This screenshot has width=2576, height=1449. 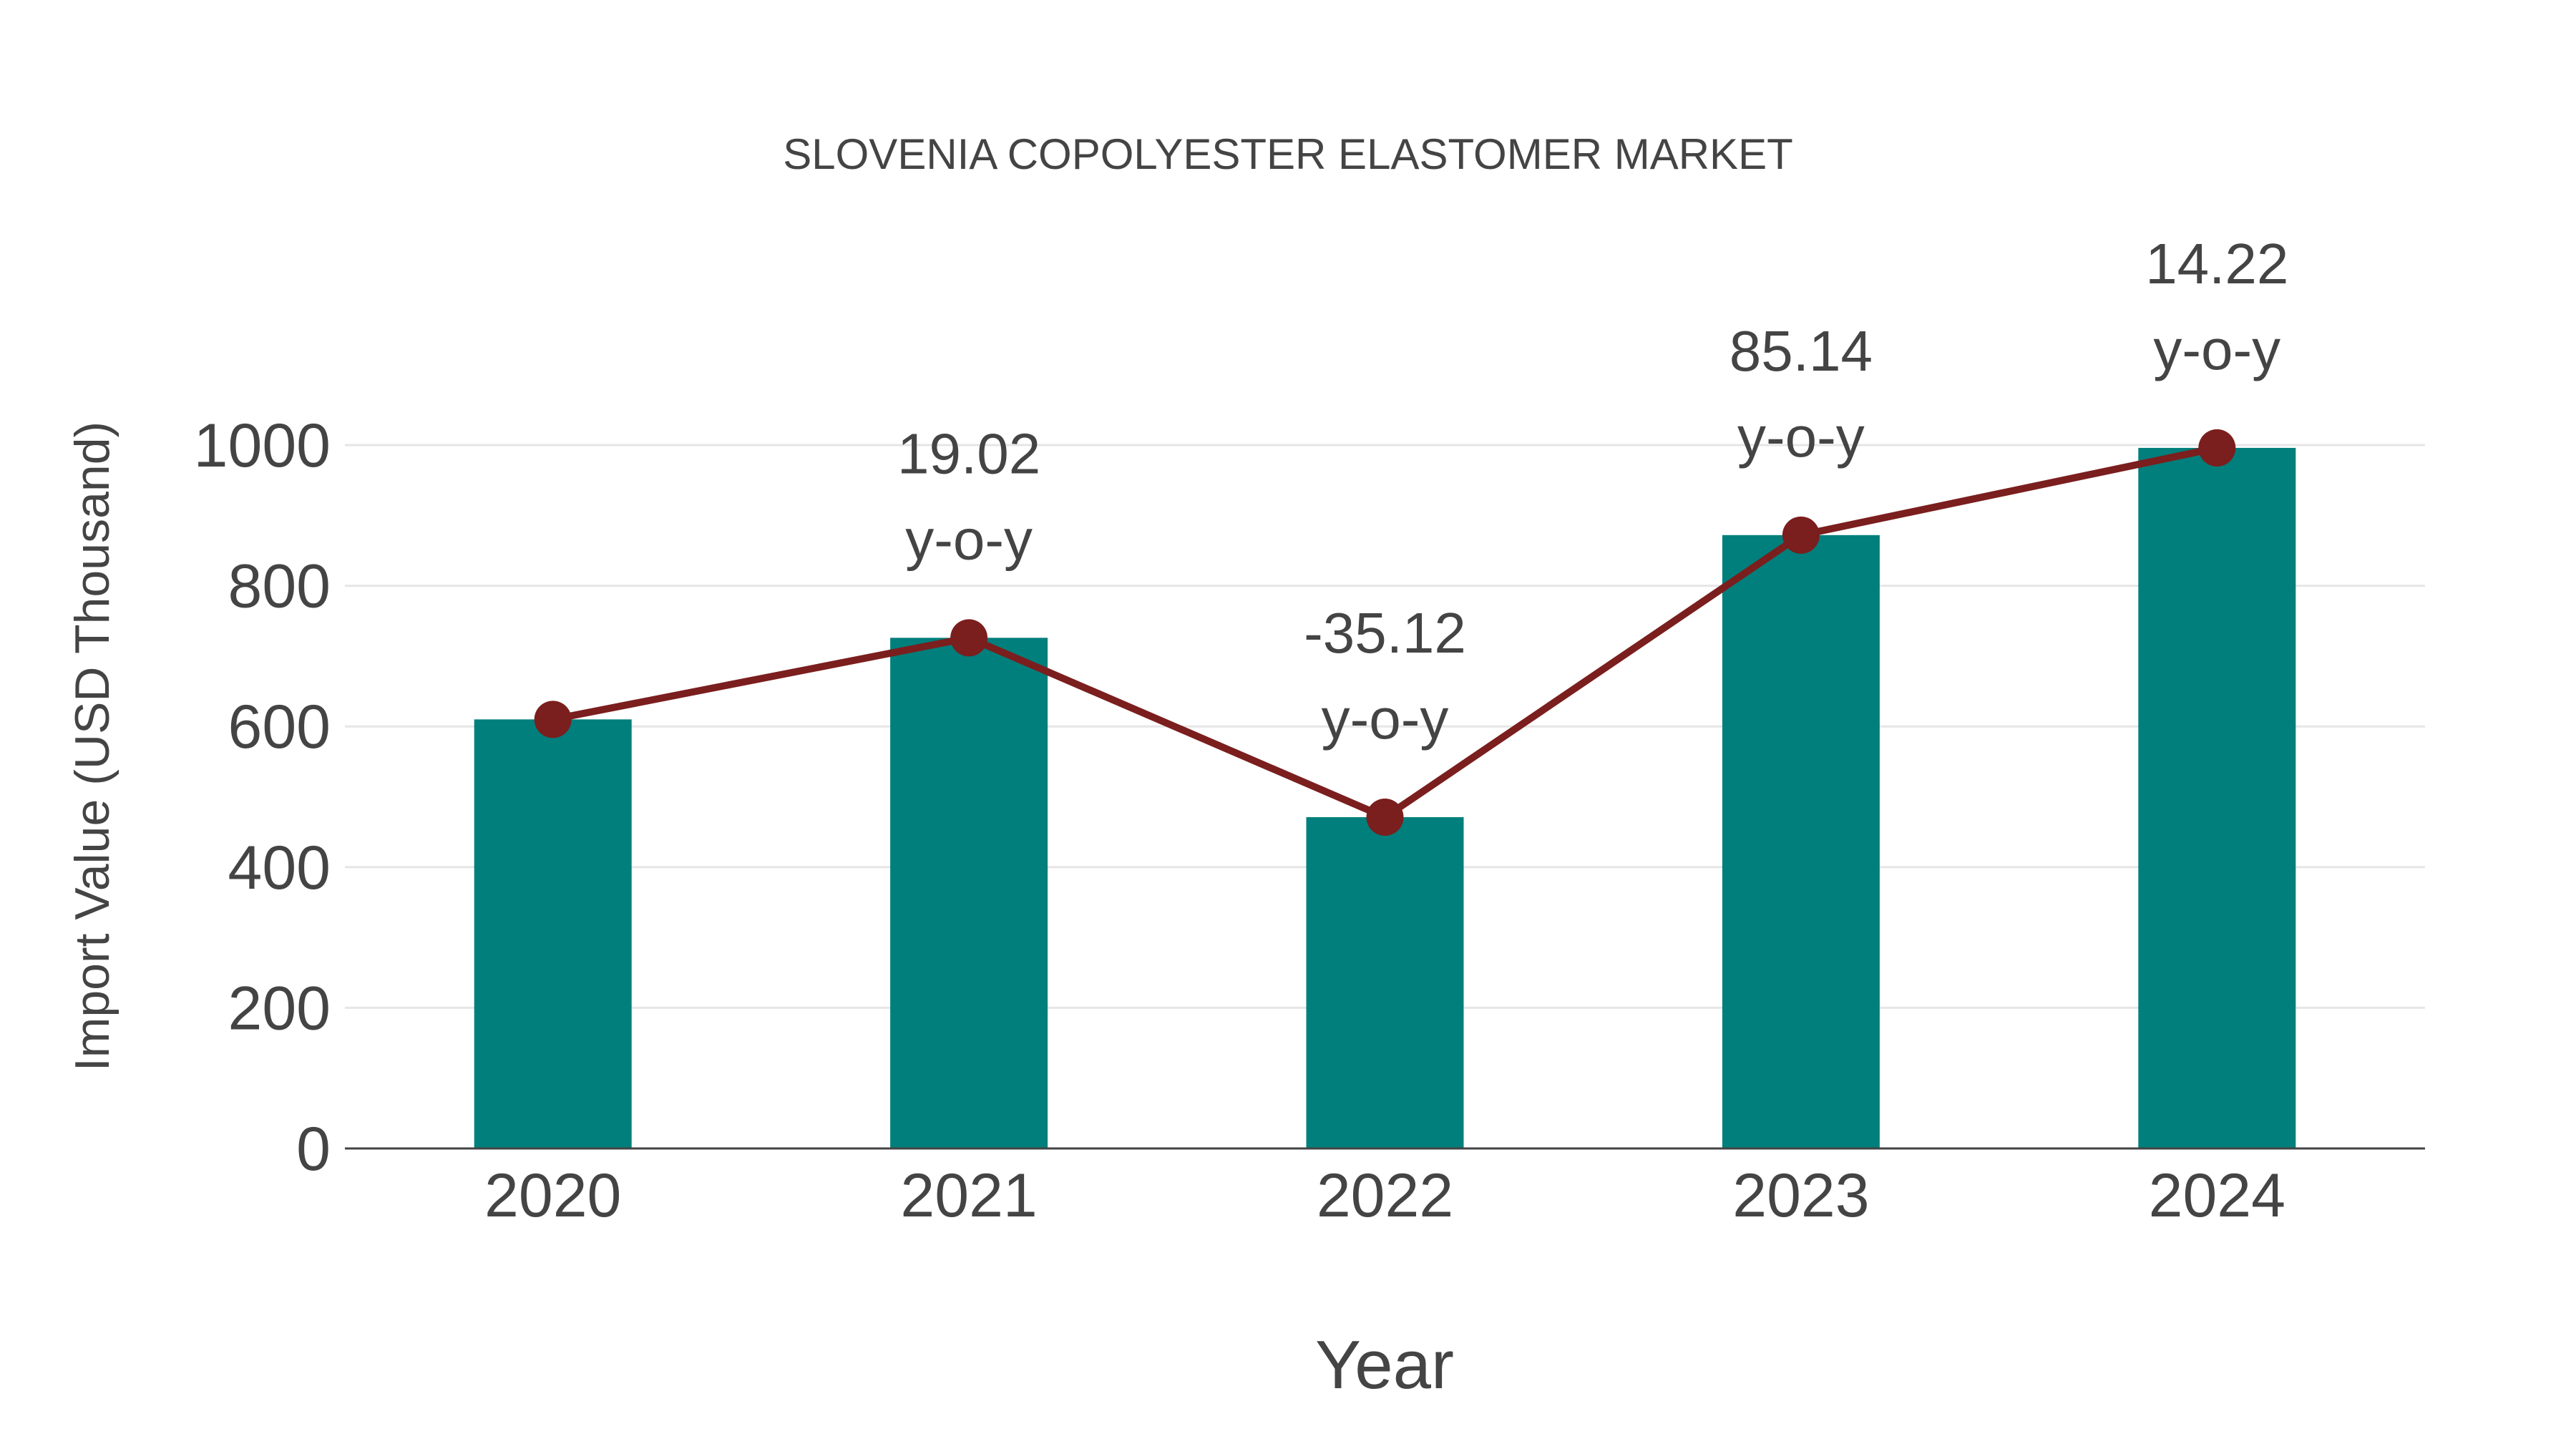 I want to click on bar-2023, so click(x=1801, y=841).